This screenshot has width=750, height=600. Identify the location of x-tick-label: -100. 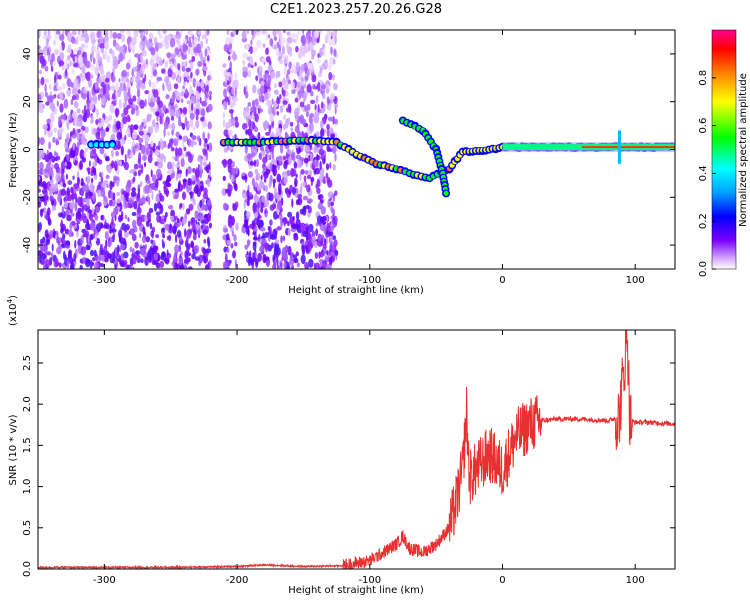
(369, 280).